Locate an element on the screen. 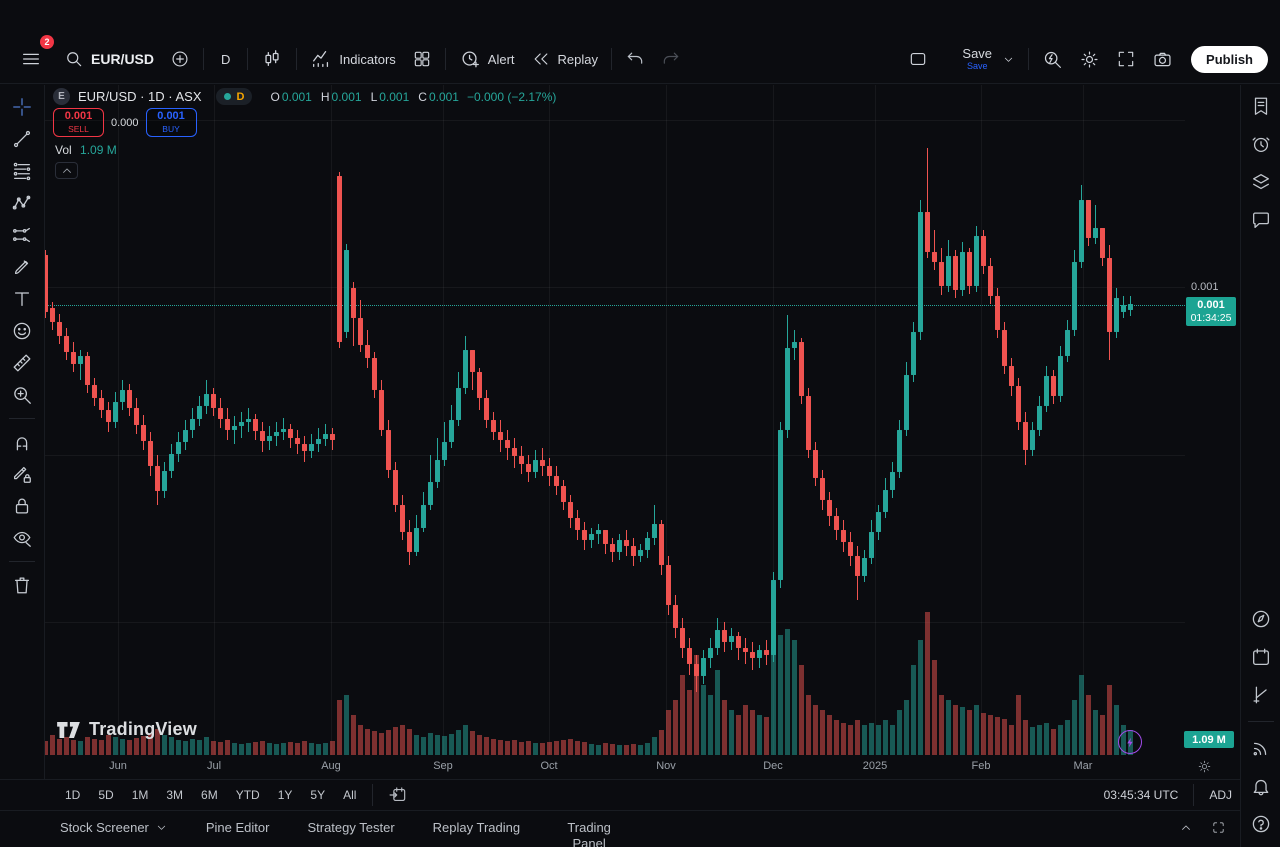 This screenshot has height=847, width=1280. crosshair-tool is located at coordinates (22, 107).